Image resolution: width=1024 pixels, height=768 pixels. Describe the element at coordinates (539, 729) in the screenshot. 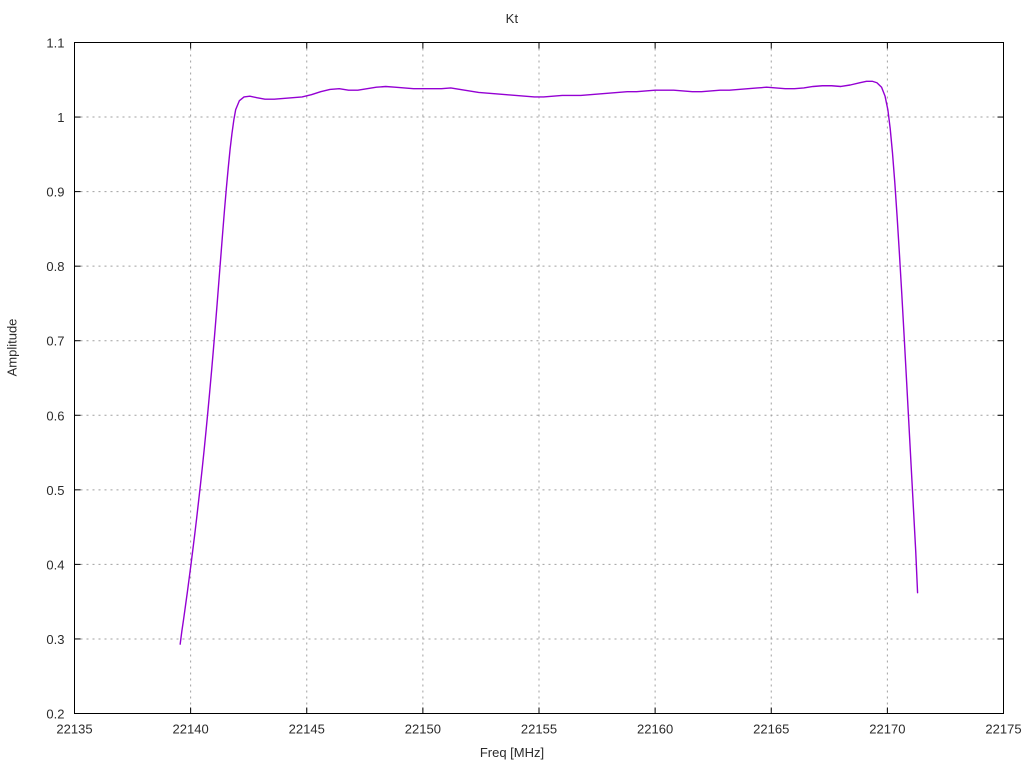

I see `svg-text: 22155` at that location.